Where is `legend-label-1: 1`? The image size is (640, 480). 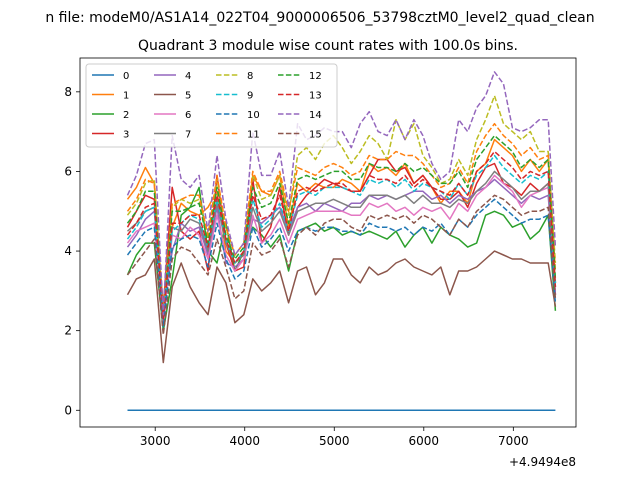 legend-label-1: 1 is located at coordinates (126, 96).